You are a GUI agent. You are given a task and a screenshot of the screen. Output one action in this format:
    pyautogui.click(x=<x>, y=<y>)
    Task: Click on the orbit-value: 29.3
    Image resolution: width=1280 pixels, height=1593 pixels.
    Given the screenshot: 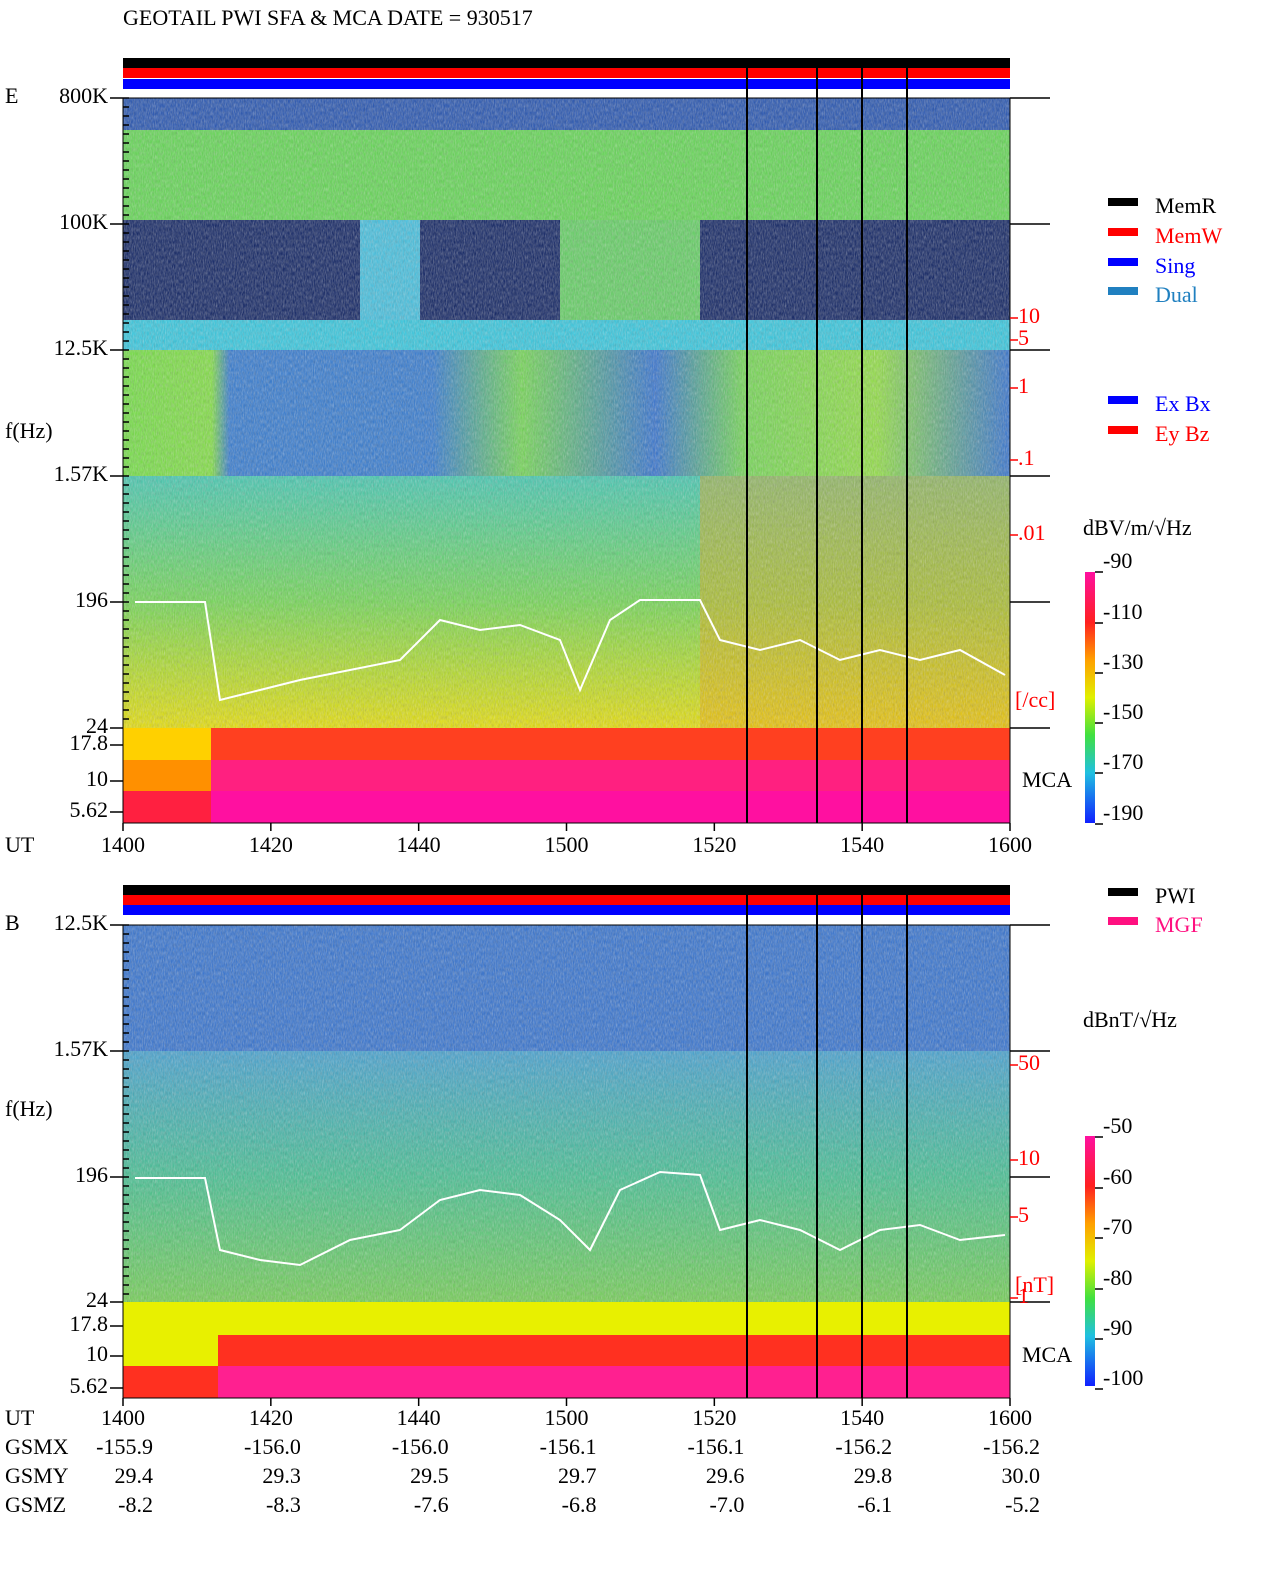 What is the action you would take?
    pyautogui.click(x=281, y=1475)
    